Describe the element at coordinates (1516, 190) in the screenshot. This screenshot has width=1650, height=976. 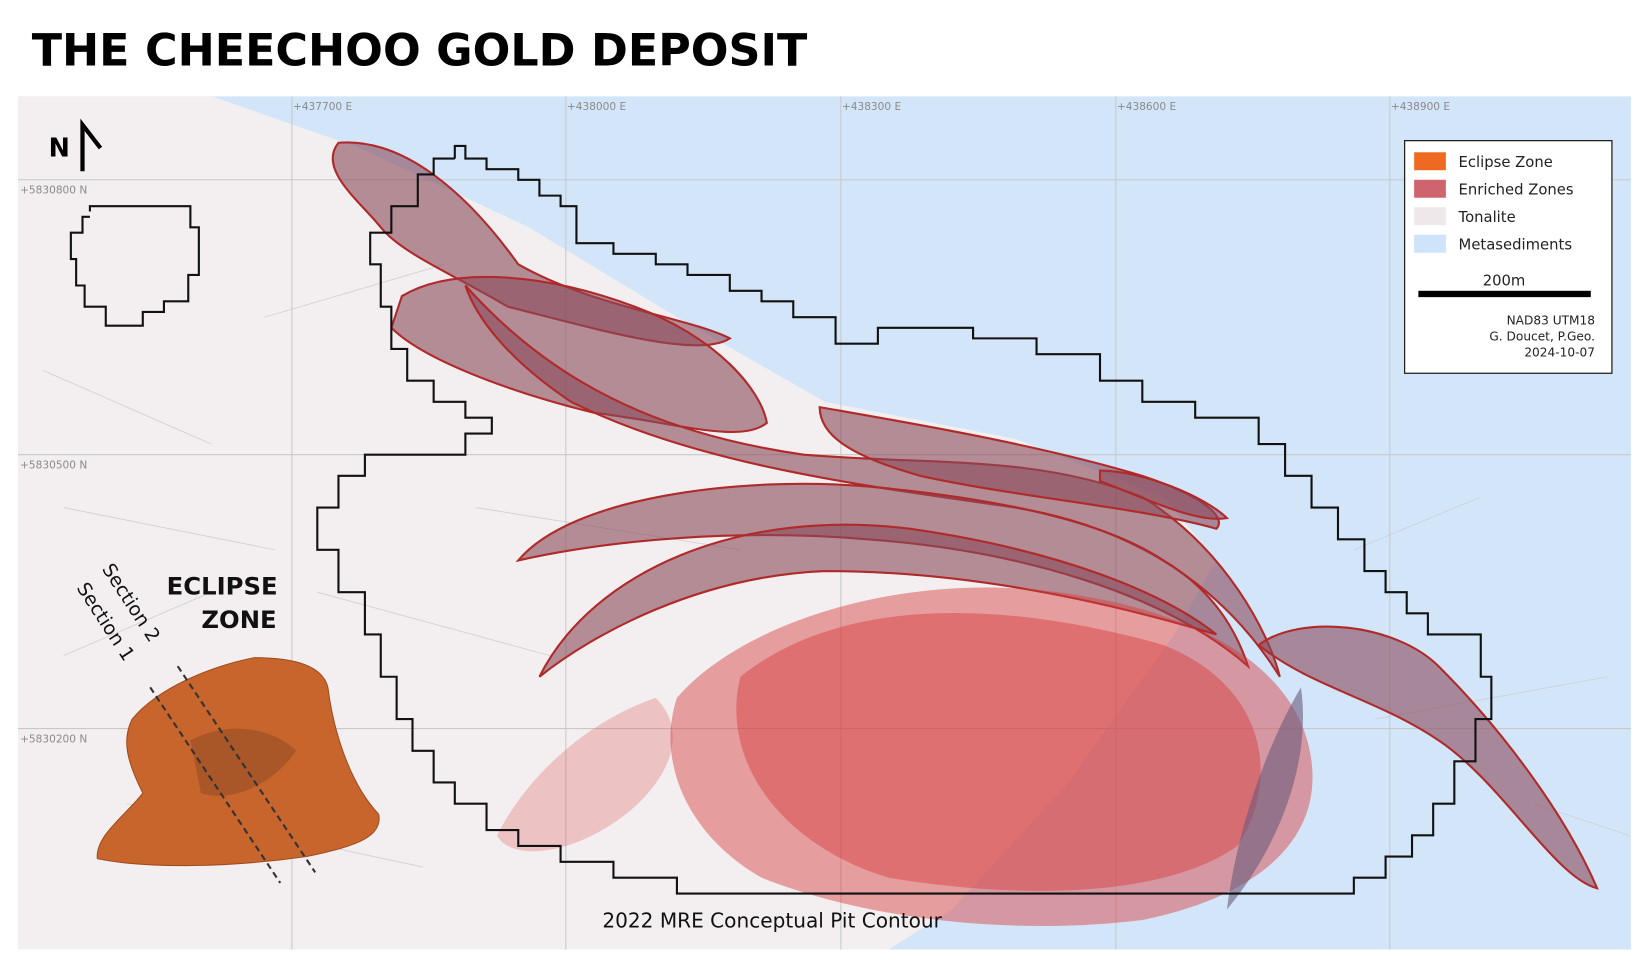
I see `legend-item: Enriched Zones` at that location.